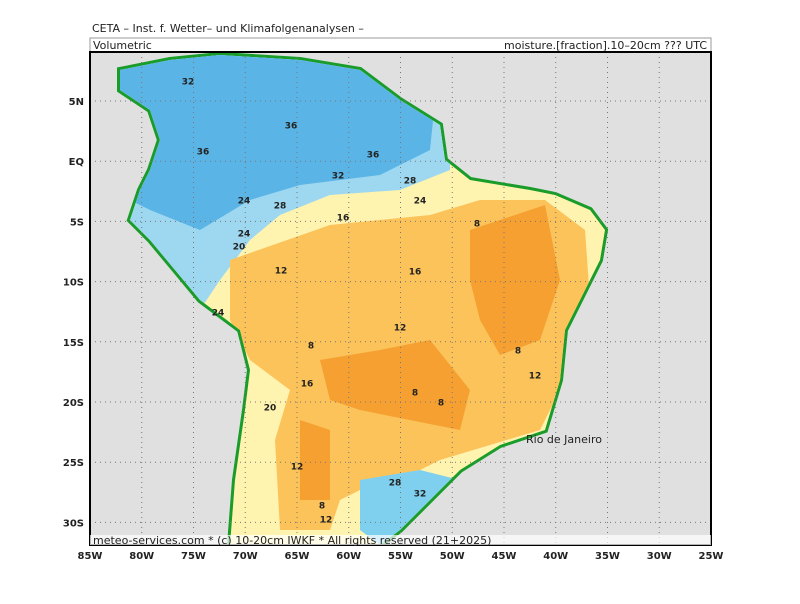  What do you see at coordinates (73, 403) in the screenshot?
I see `lat-label: 20S` at bounding box center [73, 403].